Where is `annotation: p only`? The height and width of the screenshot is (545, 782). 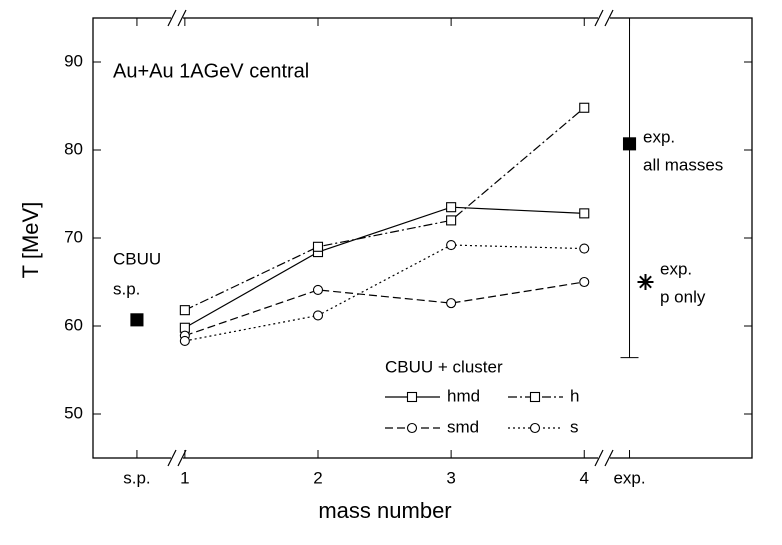 annotation: p only is located at coordinates (683, 296).